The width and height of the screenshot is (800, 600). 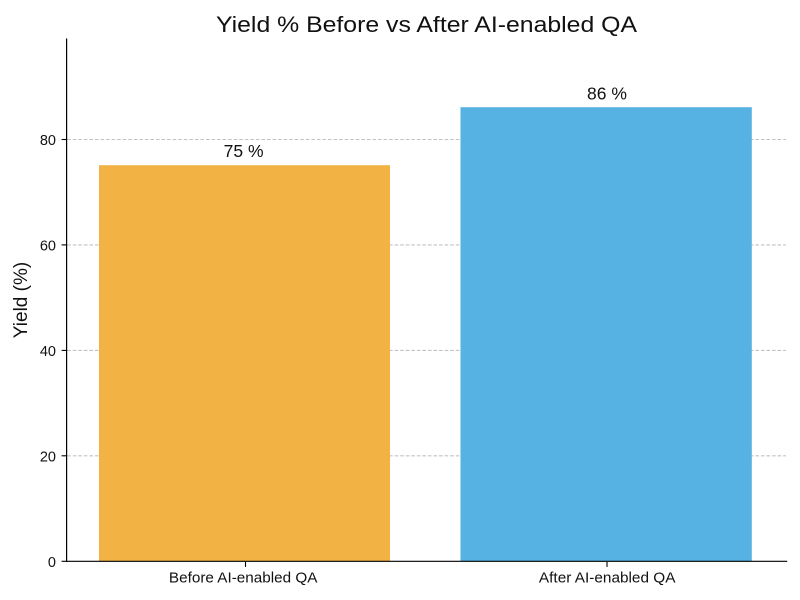 What do you see at coordinates (244, 151) in the screenshot?
I see `svg-text: 75 %` at bounding box center [244, 151].